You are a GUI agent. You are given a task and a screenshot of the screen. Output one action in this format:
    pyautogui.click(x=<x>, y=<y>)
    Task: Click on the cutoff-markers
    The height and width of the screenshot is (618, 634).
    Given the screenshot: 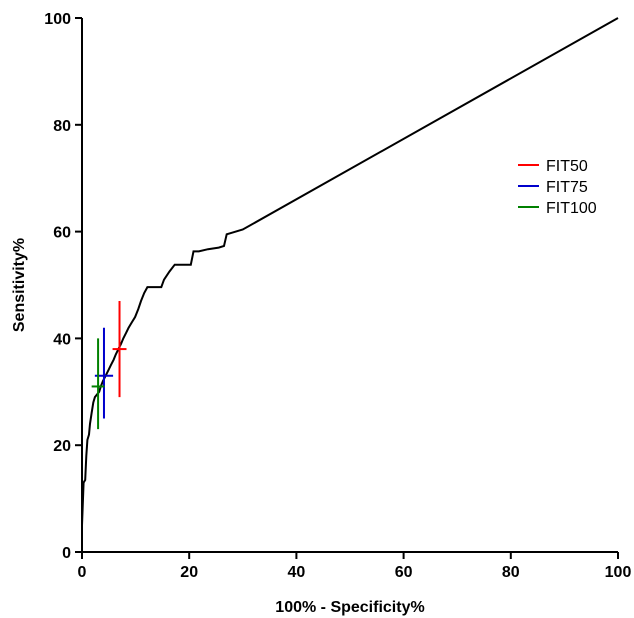 What is the action you would take?
    pyautogui.click(x=109, y=365)
    